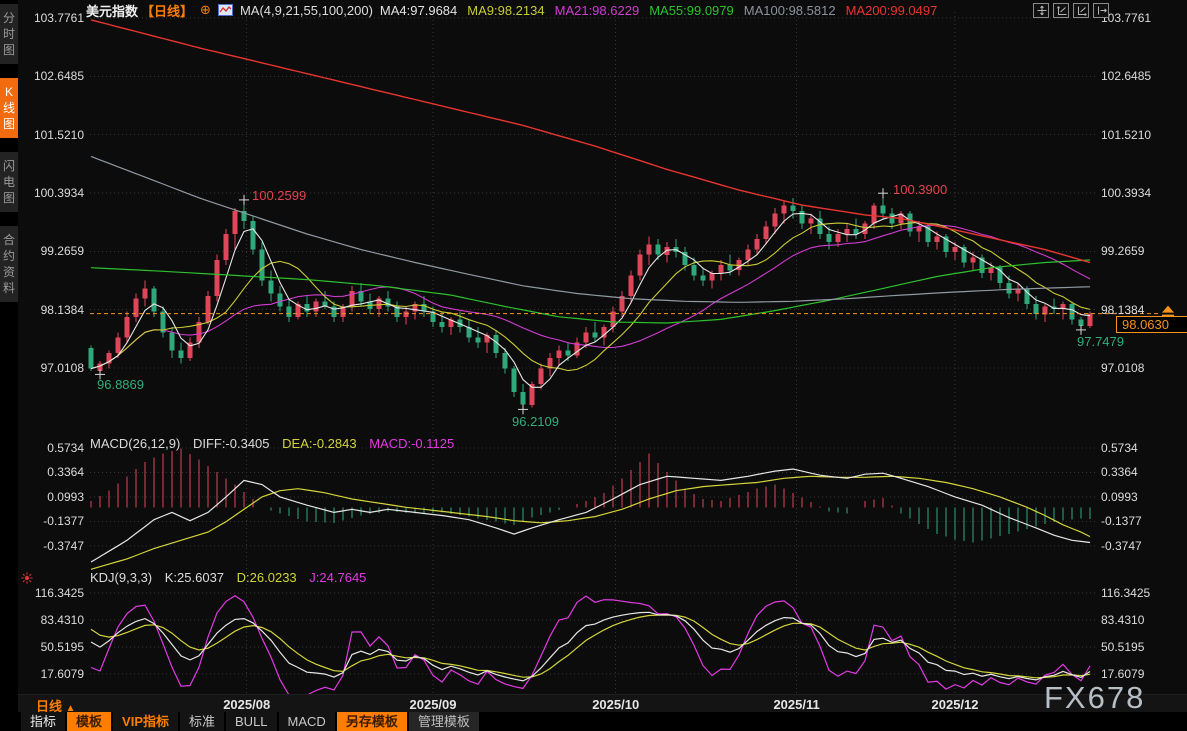  I want to click on y-axis-label-right: 83.4310, so click(1123, 620).